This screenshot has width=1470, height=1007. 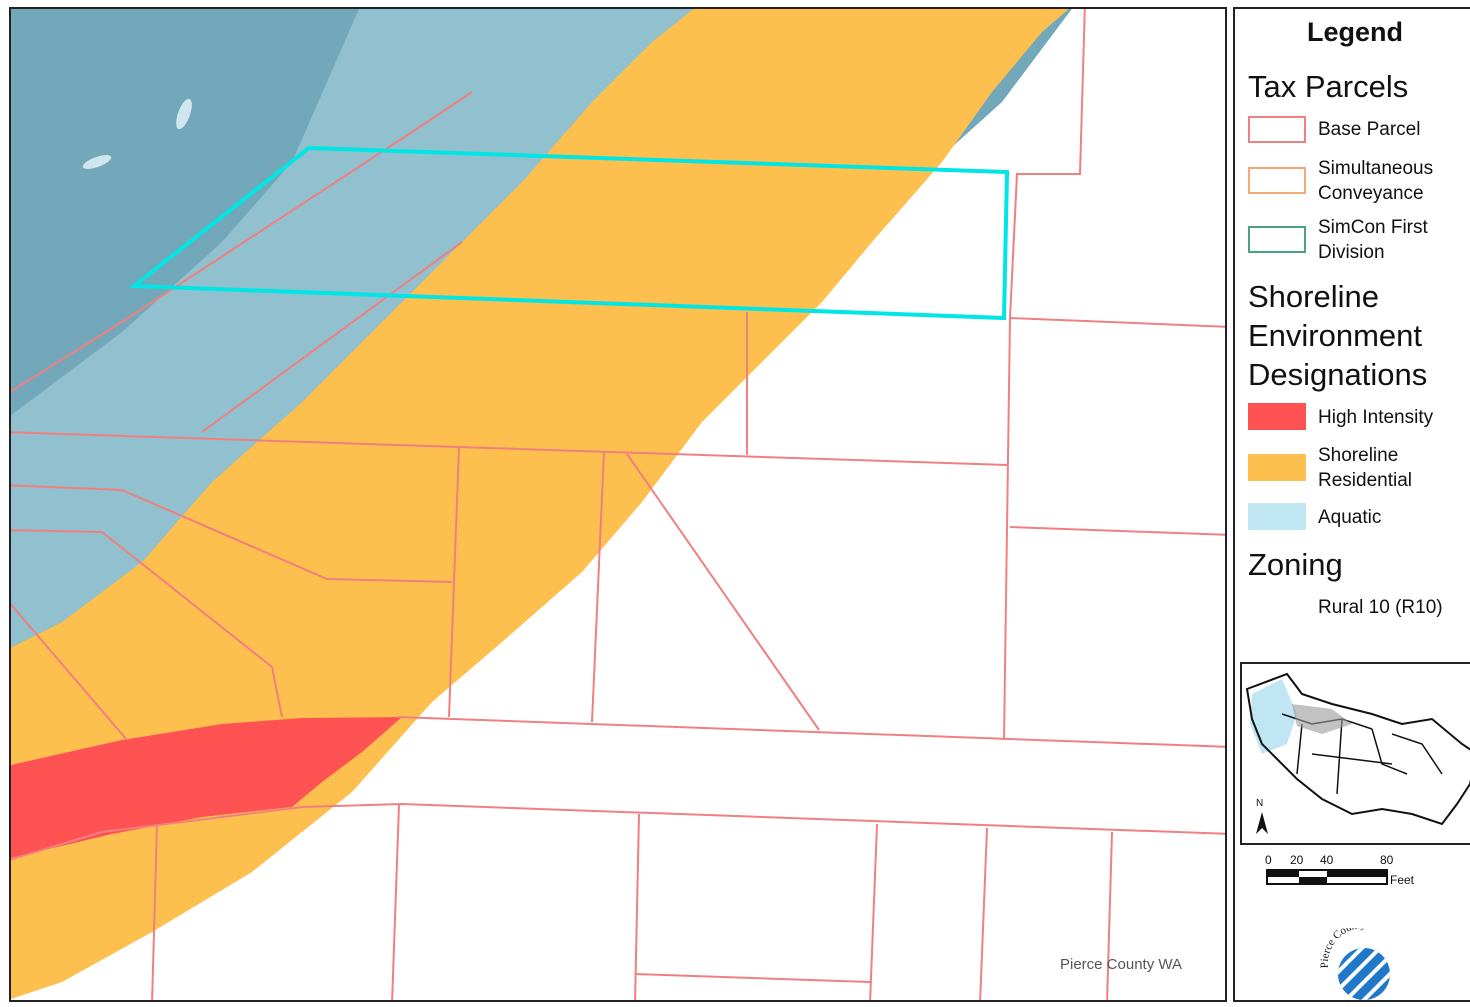 I want to click on inset-map-canvas: N, so click(x=1357, y=753).